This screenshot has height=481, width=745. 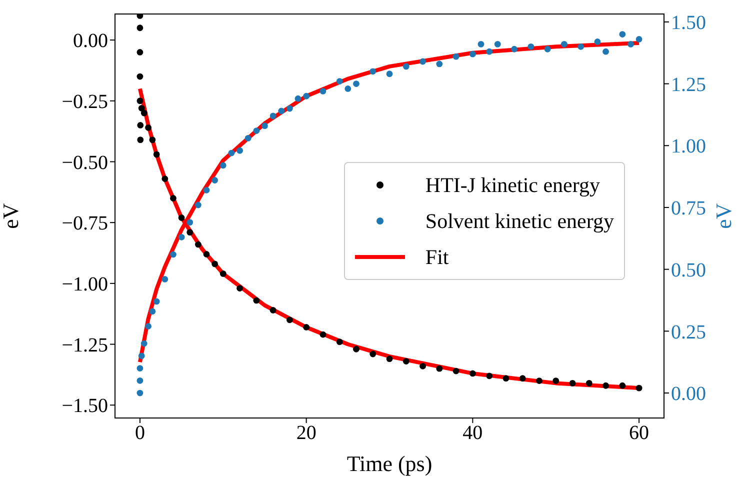 I want to click on y2-tick-label: 1.00, so click(x=688, y=147).